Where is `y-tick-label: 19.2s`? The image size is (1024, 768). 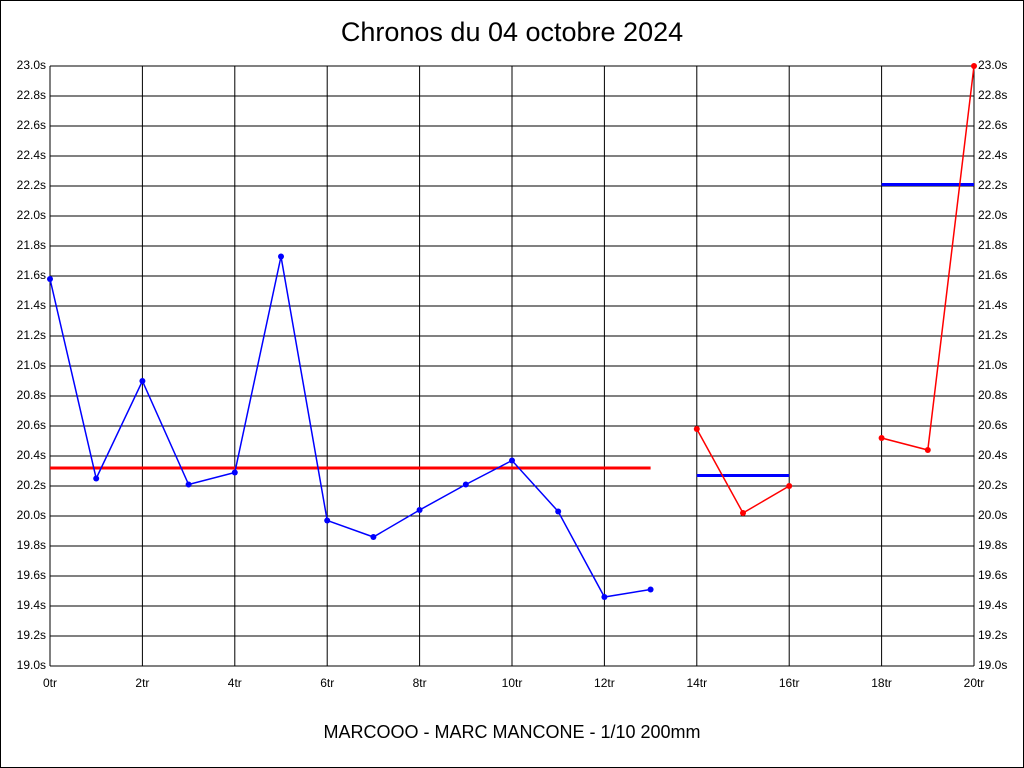 y-tick-label: 19.2s is located at coordinates (31, 635).